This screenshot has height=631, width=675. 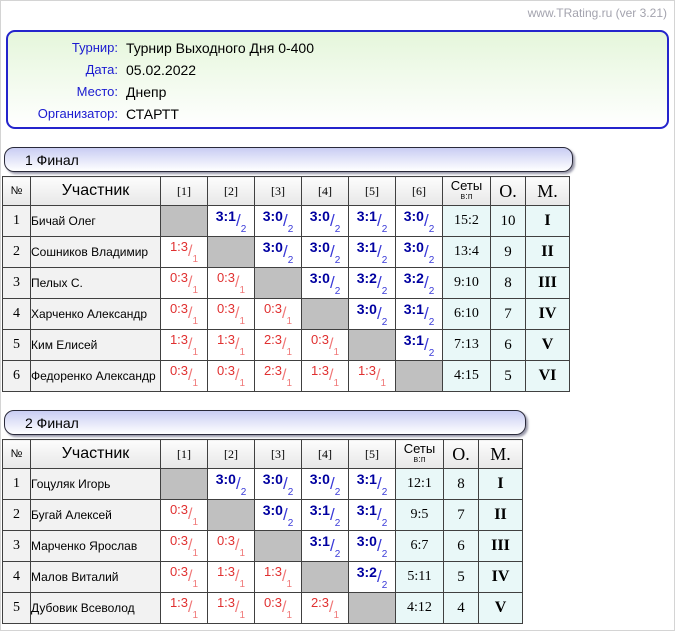 I want to click on sets-cell: 6:10, so click(x=466, y=314).